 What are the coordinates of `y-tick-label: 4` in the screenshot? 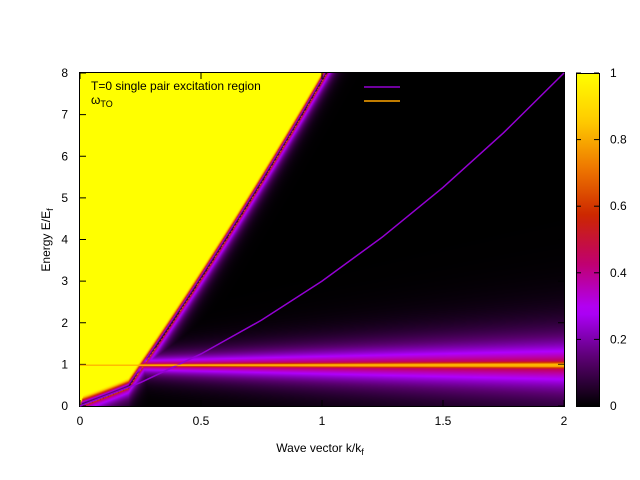 It's located at (64, 240).